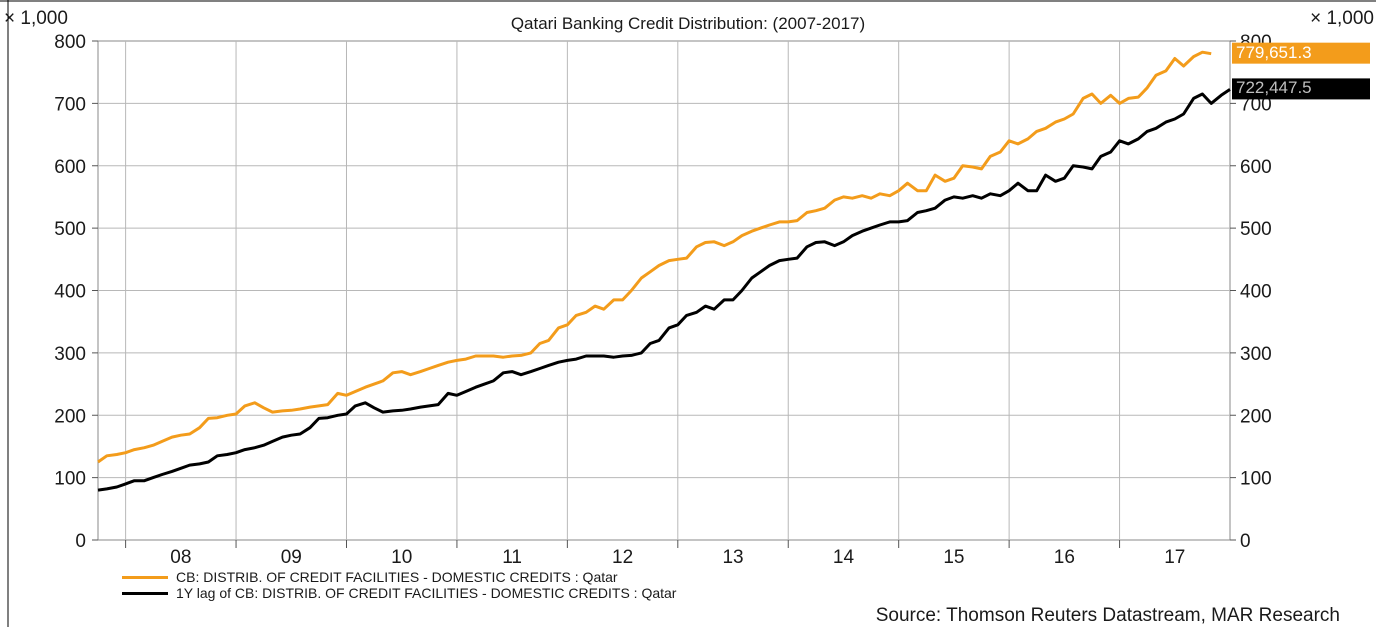 The height and width of the screenshot is (627, 1376). What do you see at coordinates (1256, 416) in the screenshot?
I see `y-tick-label-right: 200` at bounding box center [1256, 416].